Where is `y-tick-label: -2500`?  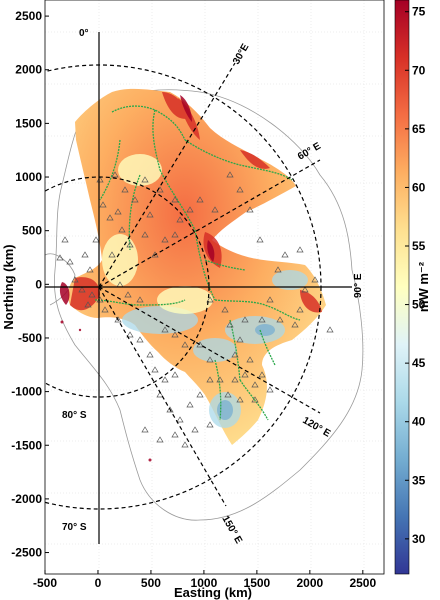 y-tick-label: -2500 is located at coordinates (26, 553).